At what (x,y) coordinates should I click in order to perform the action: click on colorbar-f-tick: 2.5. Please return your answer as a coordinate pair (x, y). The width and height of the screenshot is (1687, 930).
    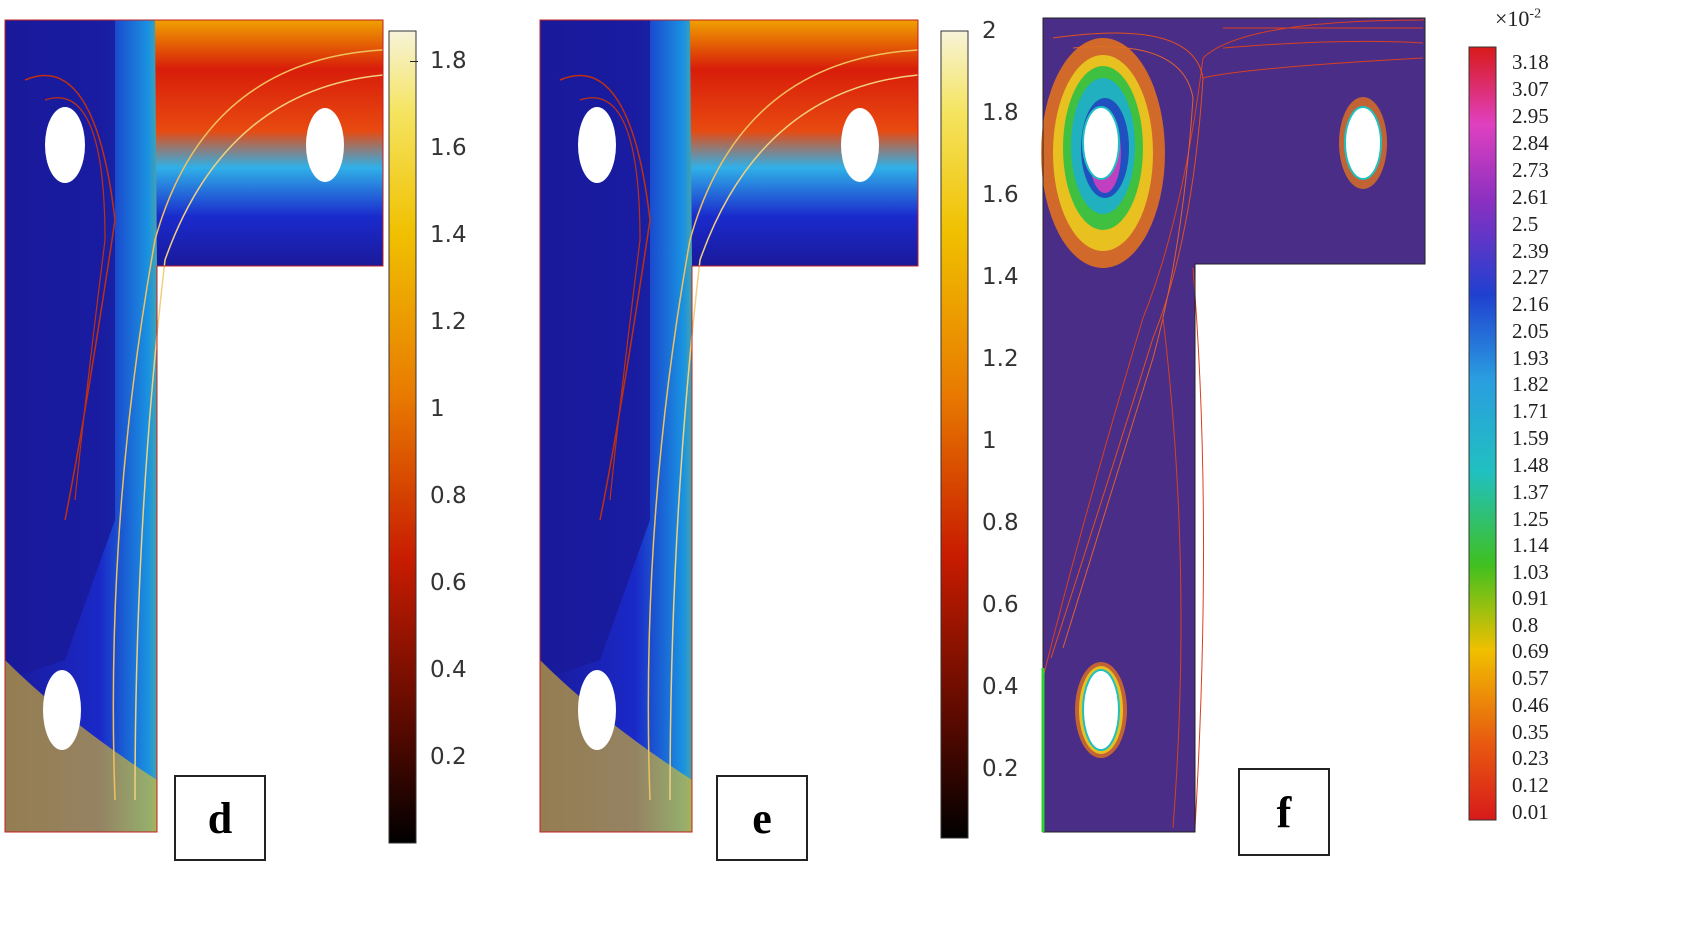
    Looking at the image, I should click on (1525, 224).